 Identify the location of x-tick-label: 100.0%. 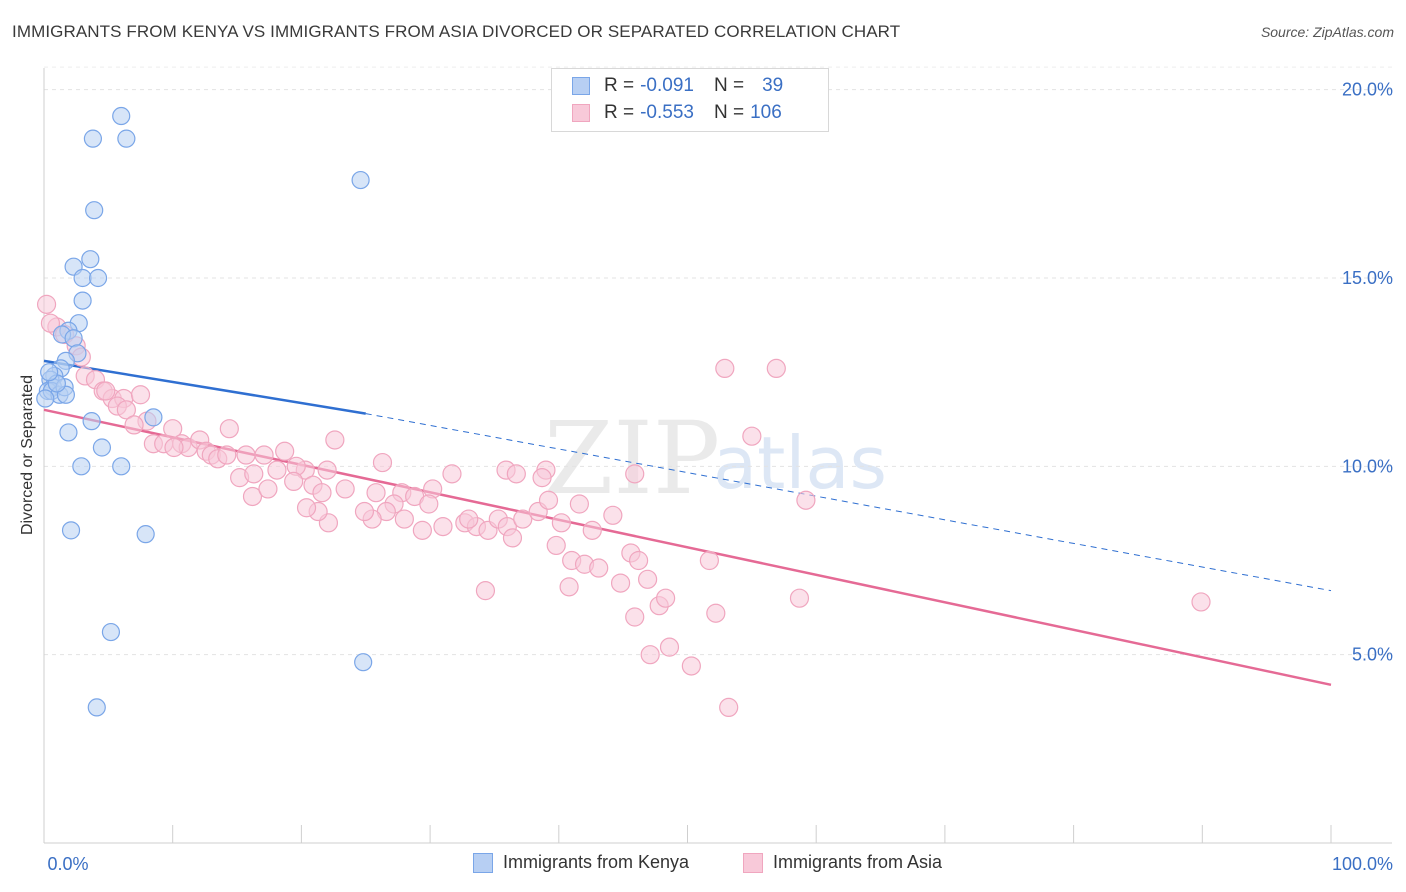
(1362, 864).